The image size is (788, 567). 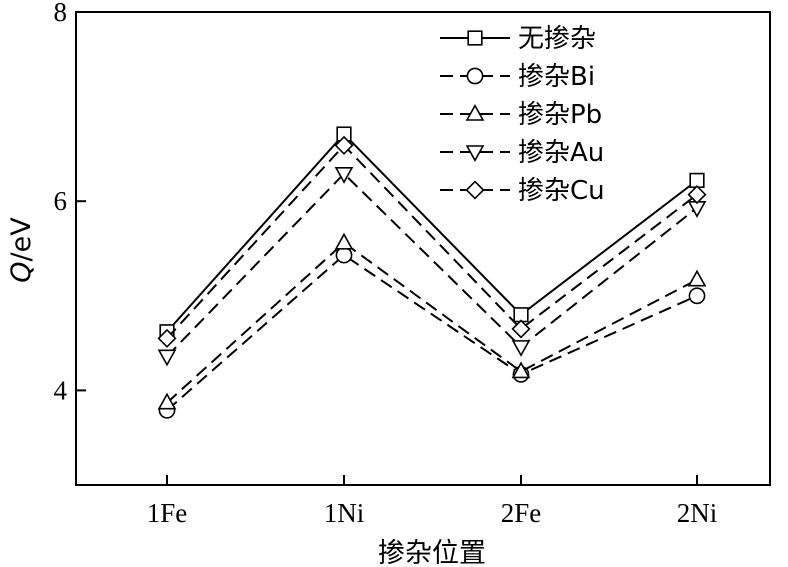 What do you see at coordinates (61, 13) in the screenshot?
I see `y-tick-label: 8` at bounding box center [61, 13].